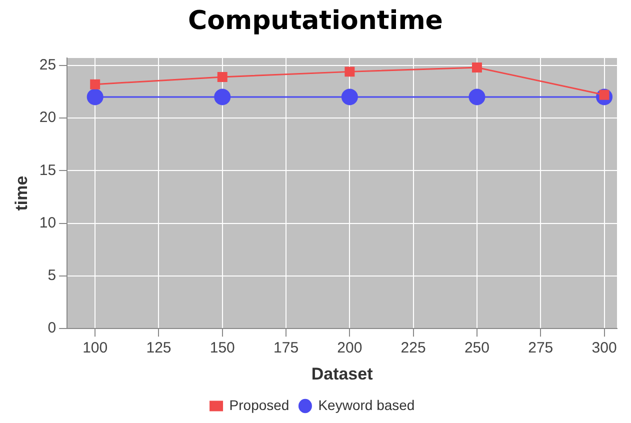 The width and height of the screenshot is (631, 423). Describe the element at coordinates (342, 374) in the screenshot. I see `x-axis-title: Dataset` at that location.